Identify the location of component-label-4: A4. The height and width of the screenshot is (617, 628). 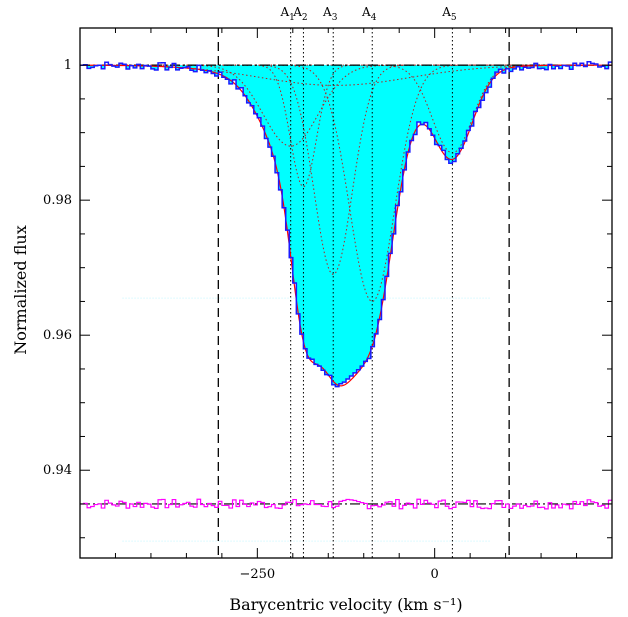
(369, 14).